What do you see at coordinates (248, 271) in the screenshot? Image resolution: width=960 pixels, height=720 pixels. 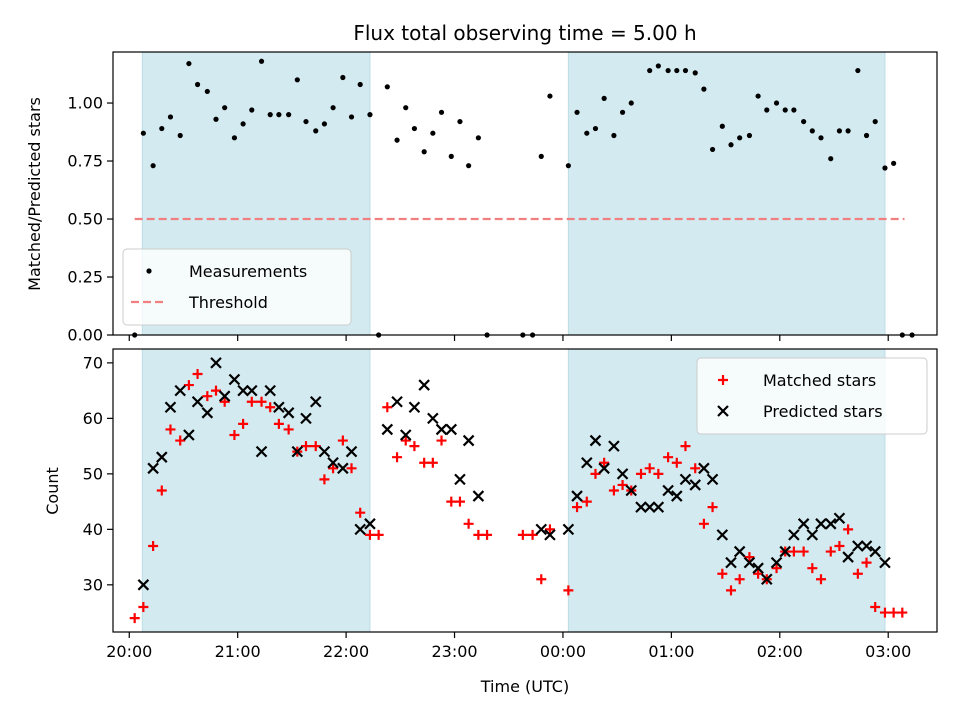 I see `top-legend-label: Measurements` at bounding box center [248, 271].